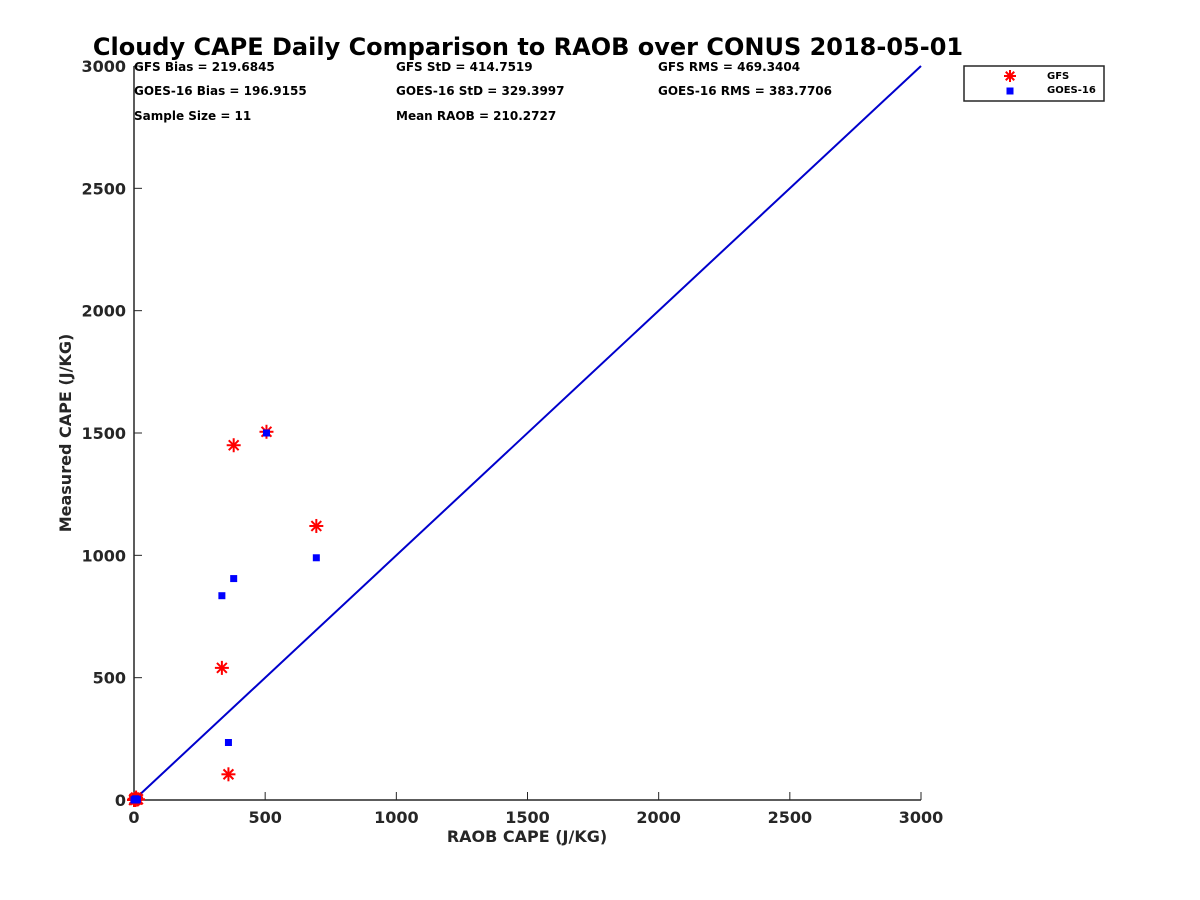 Image resolution: width=1200 pixels, height=900 pixels. Describe the element at coordinates (109, 678) in the screenshot. I see `y-tick-label: 500` at that location.